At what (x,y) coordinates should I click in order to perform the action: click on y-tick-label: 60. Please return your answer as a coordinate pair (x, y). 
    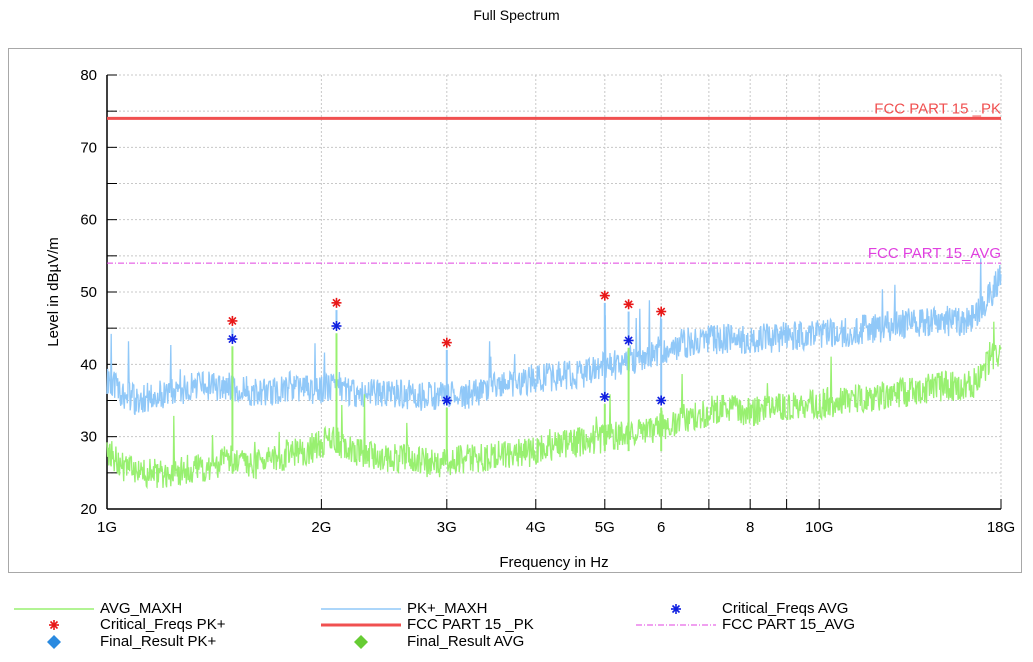
    Looking at the image, I should click on (88, 220).